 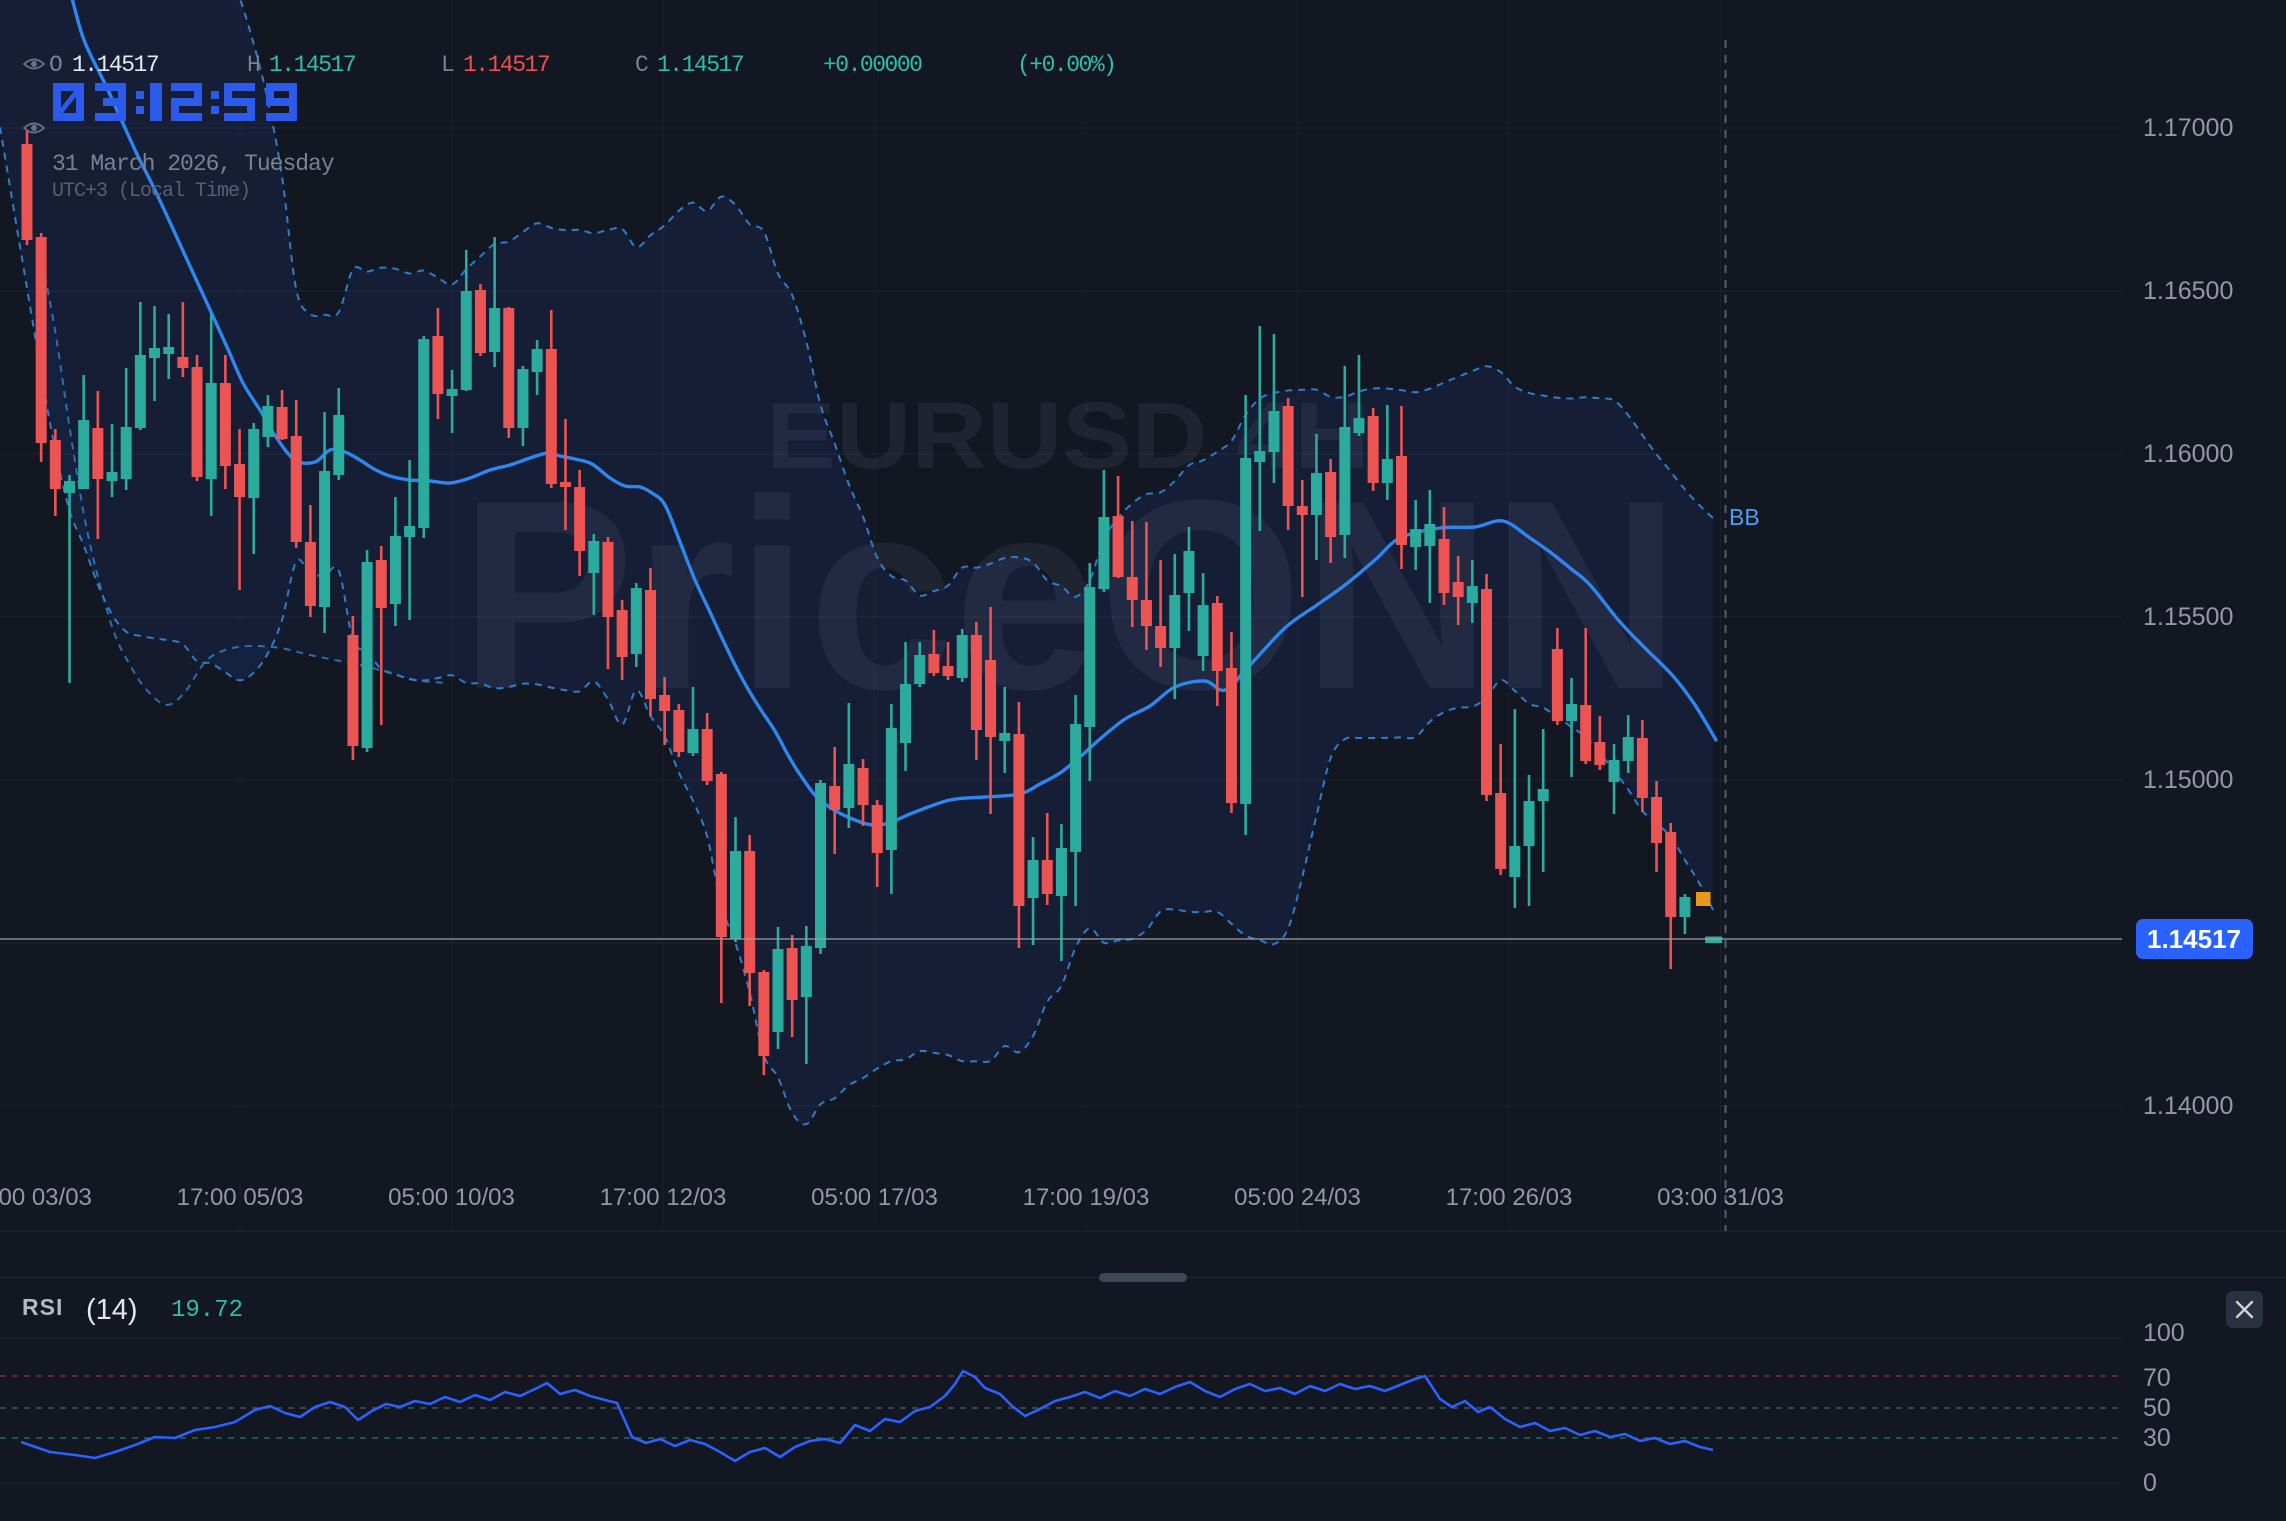 I want to click on svg-text: 0, so click(x=2150, y=1483).